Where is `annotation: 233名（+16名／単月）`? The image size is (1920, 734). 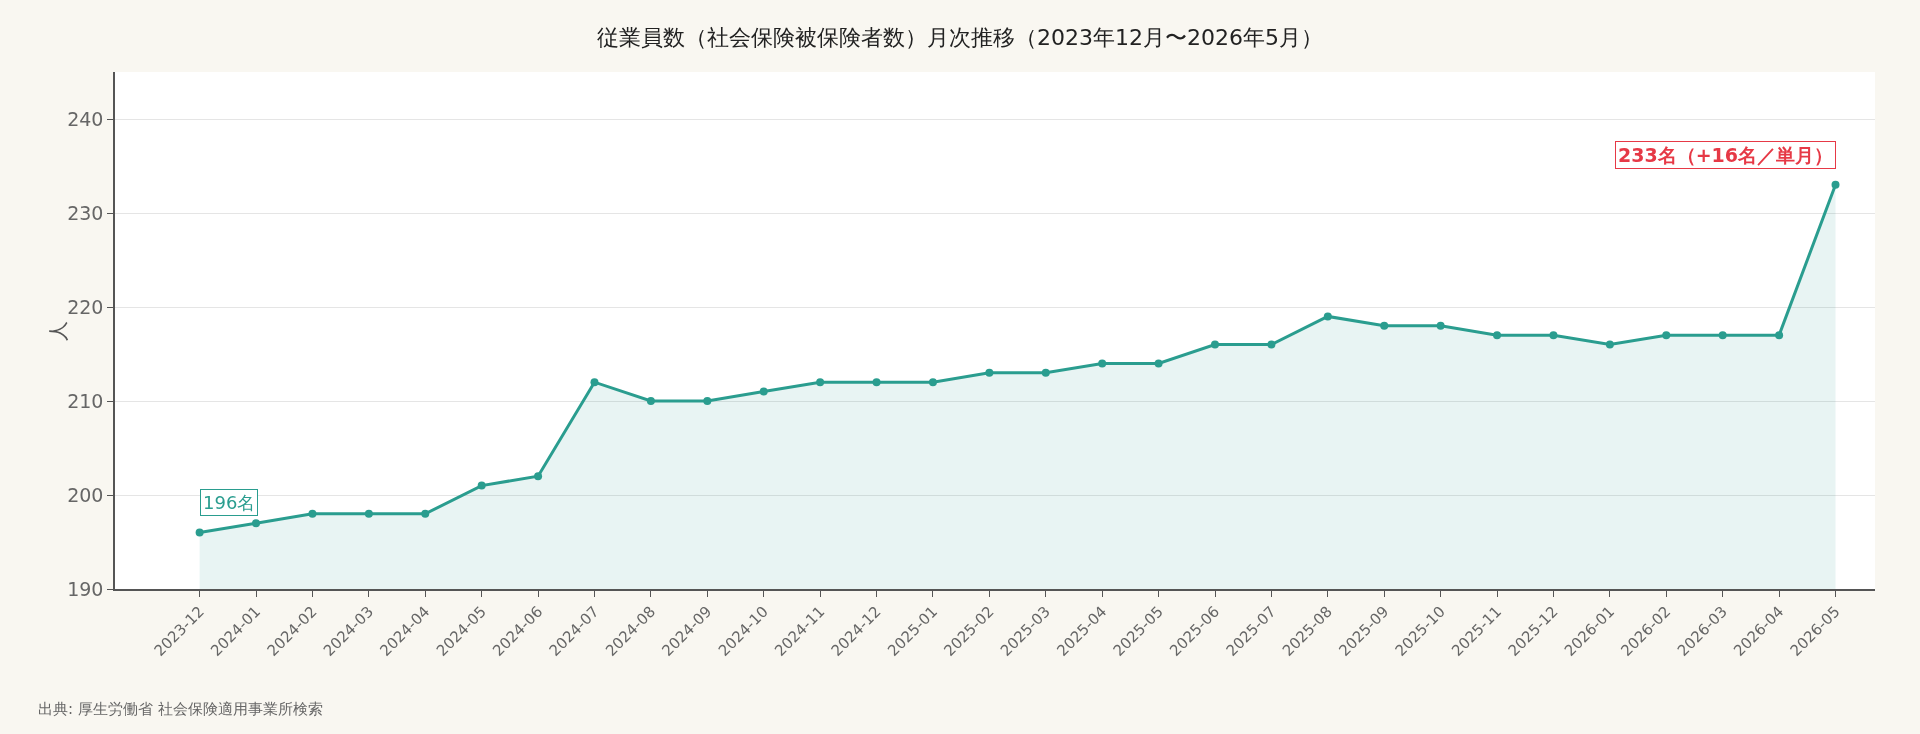
annotation: 233名（+16名／単月） is located at coordinates (1726, 155).